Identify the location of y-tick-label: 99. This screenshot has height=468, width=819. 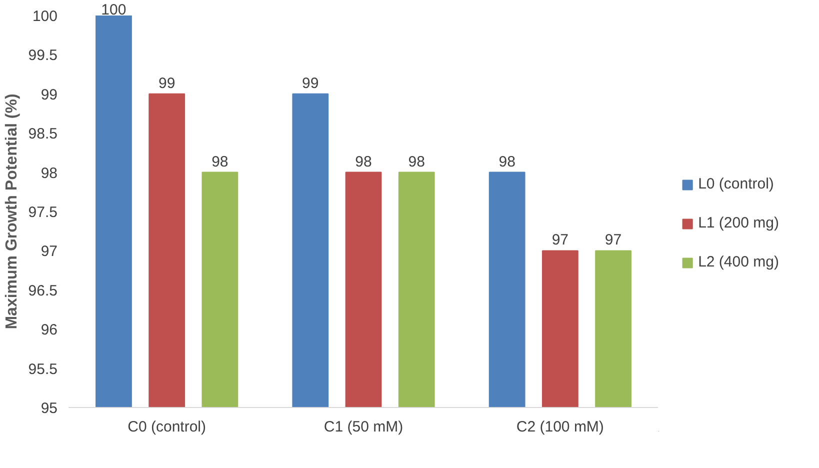
(49, 95).